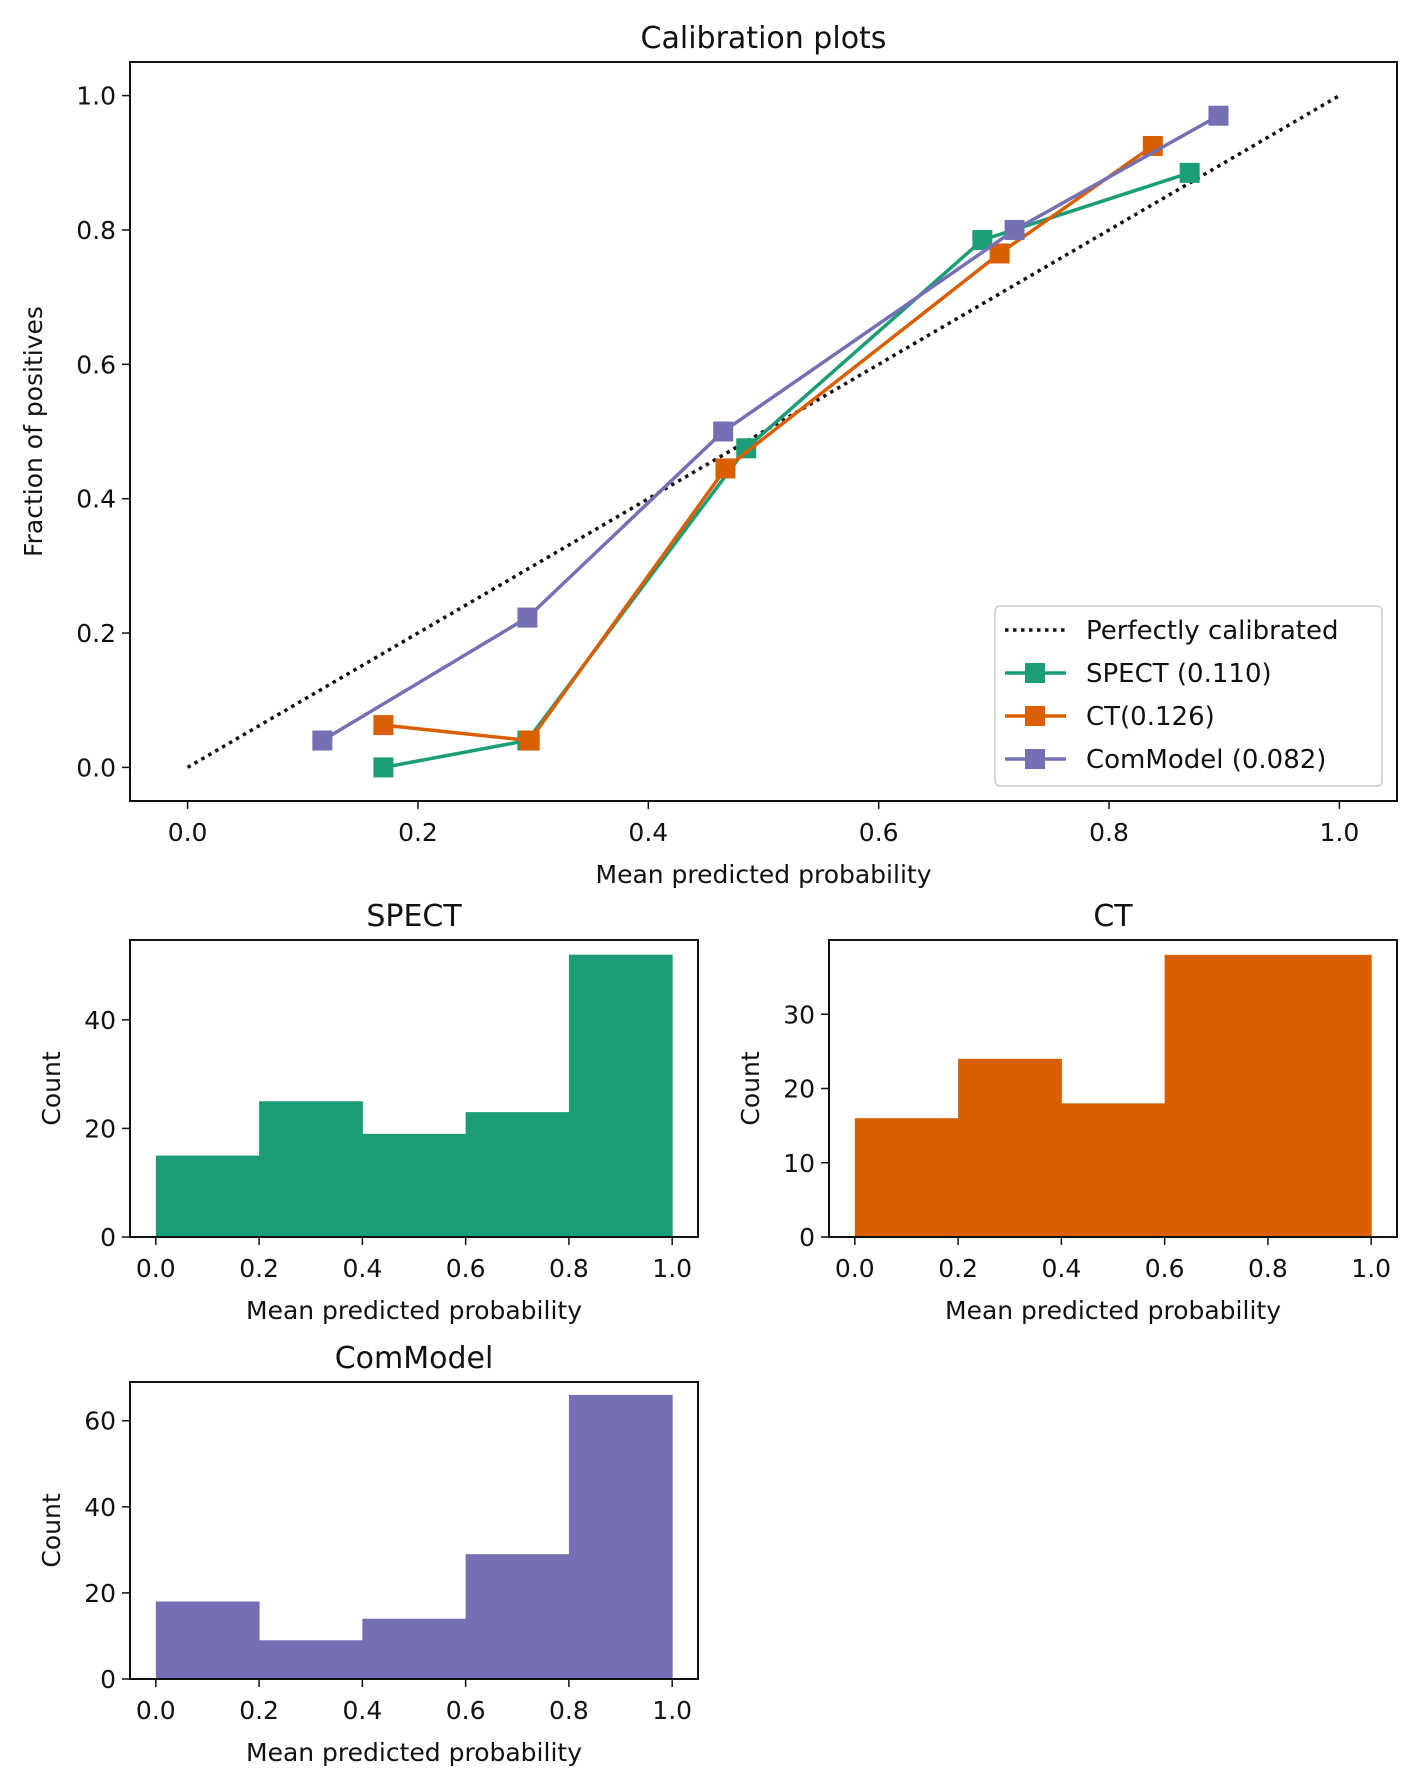 This screenshot has width=1417, height=1776. What do you see at coordinates (1150, 717) in the screenshot?
I see `legend-label: CT(0.126)` at bounding box center [1150, 717].